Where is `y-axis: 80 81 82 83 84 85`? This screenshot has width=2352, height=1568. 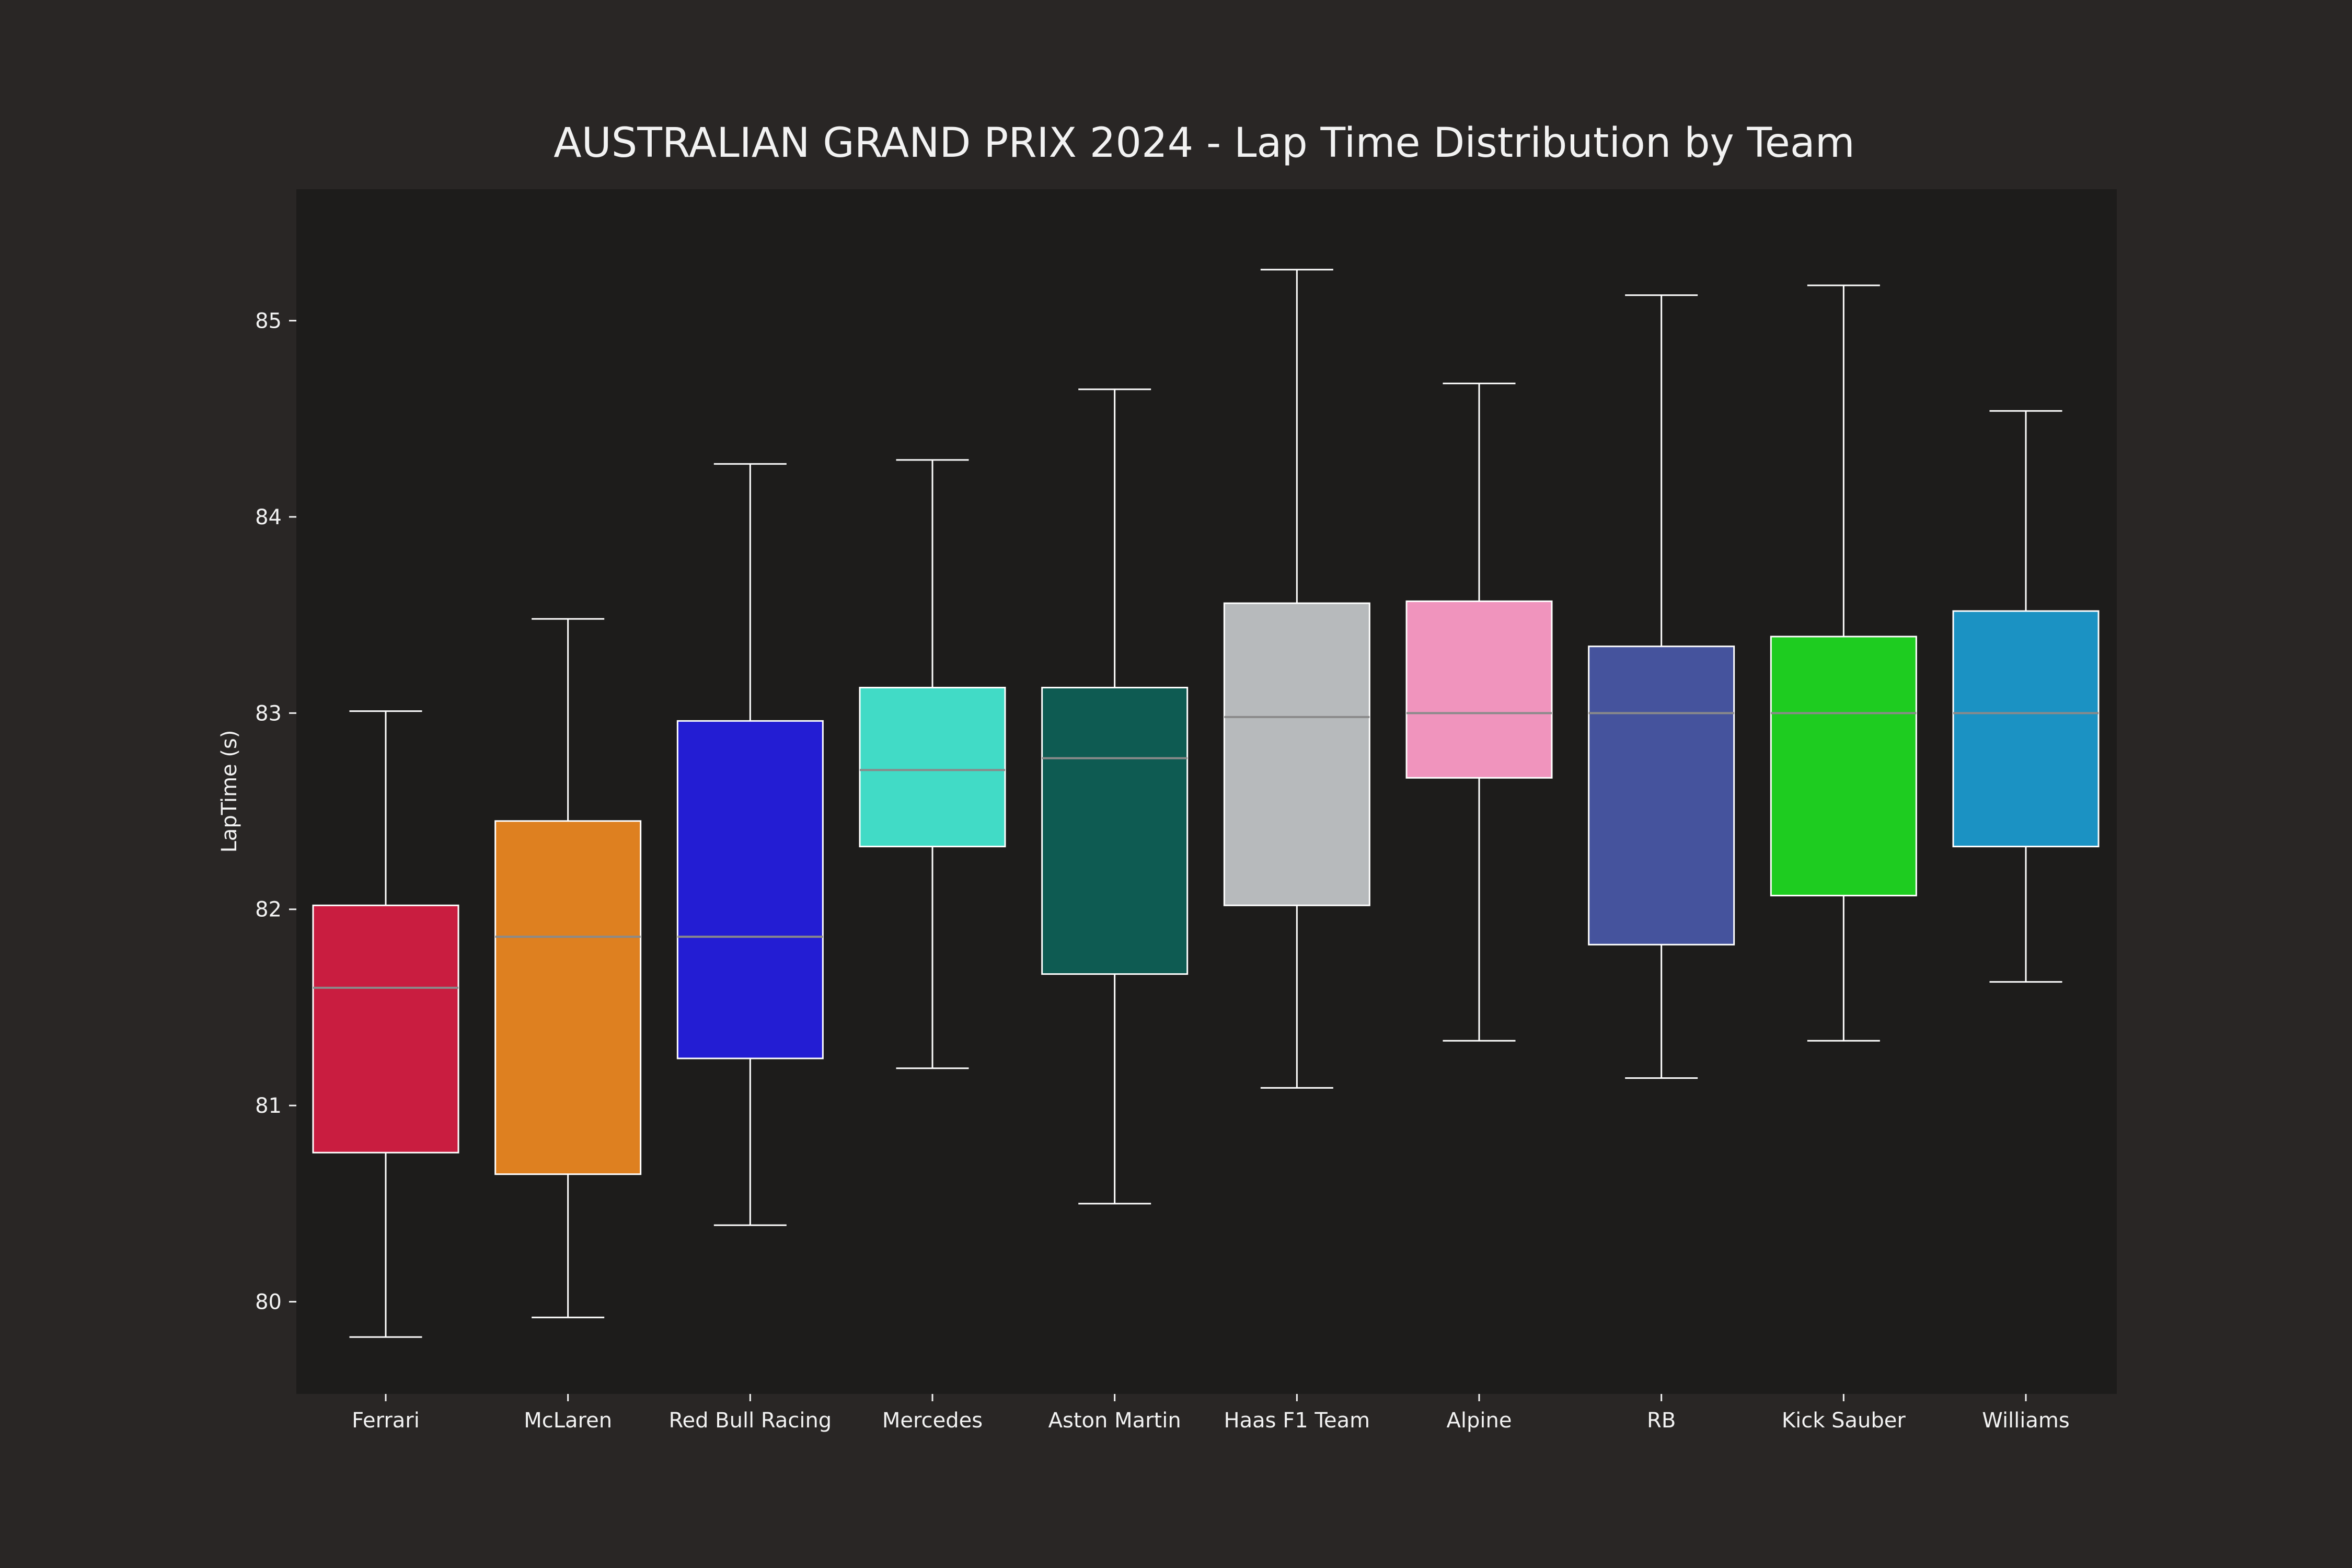
y-axis: 80 81 82 83 84 85 is located at coordinates (275, 812).